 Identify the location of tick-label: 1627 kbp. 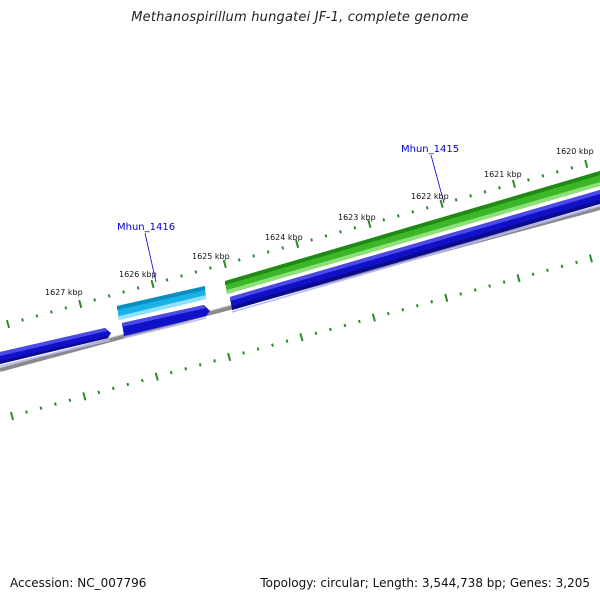
(64, 292).